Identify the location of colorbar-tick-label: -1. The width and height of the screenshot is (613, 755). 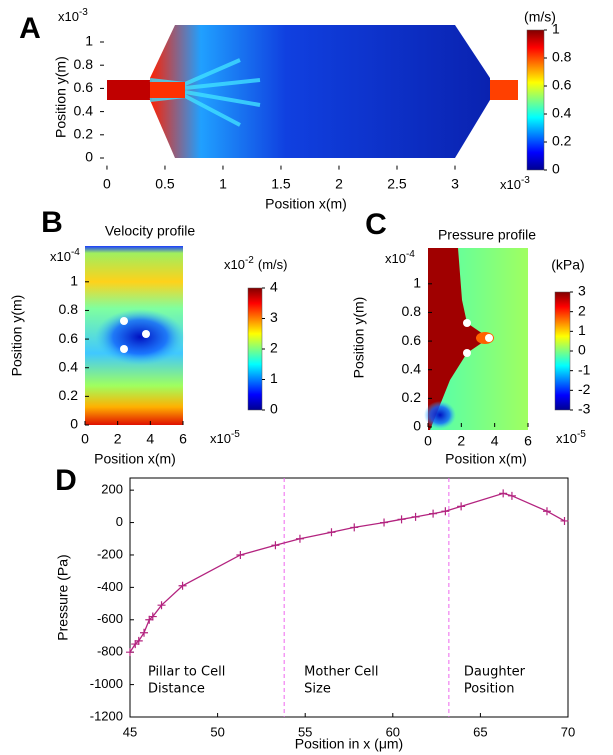
(584, 369).